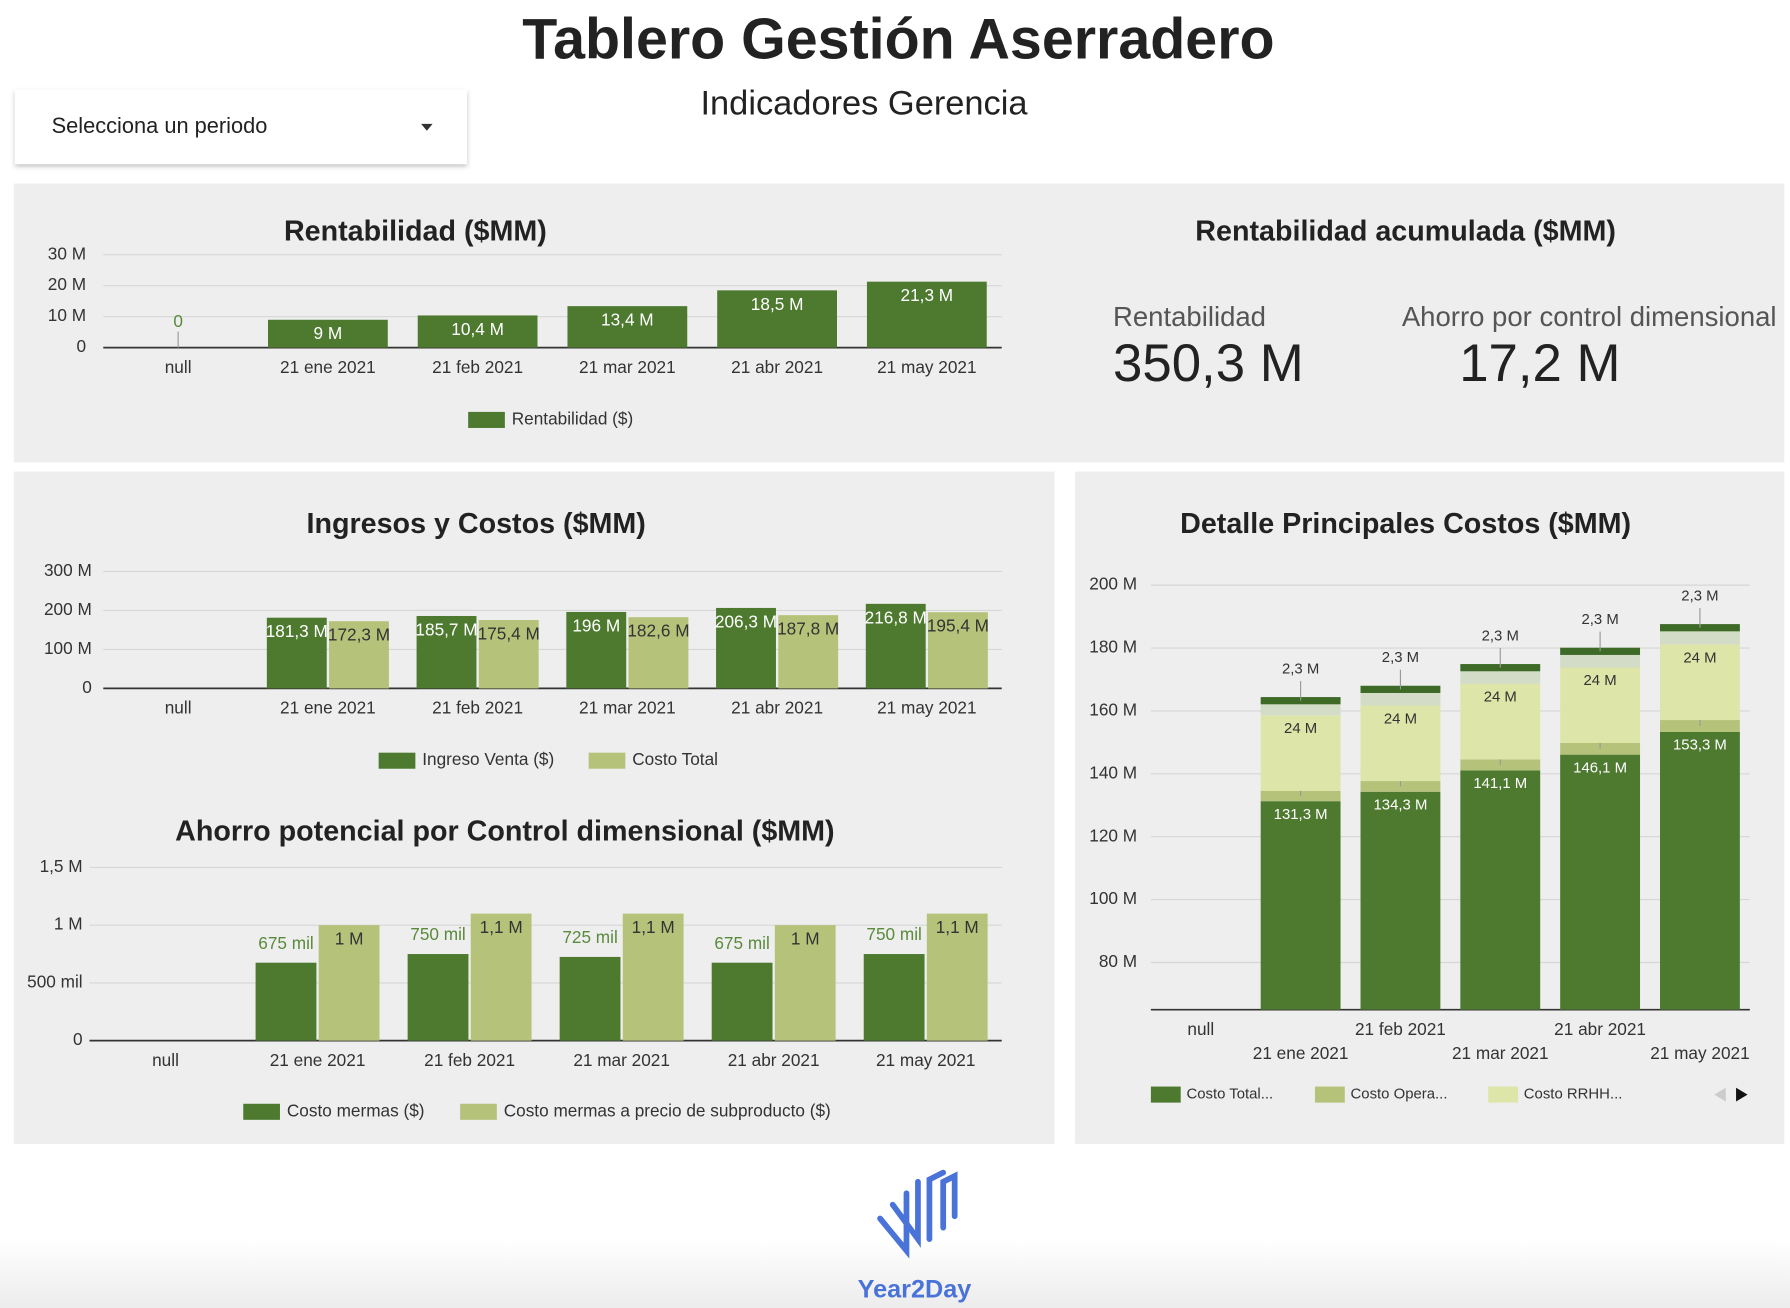  Describe the element at coordinates (1113, 709) in the screenshot. I see `y-tick-label: 160 M` at that location.